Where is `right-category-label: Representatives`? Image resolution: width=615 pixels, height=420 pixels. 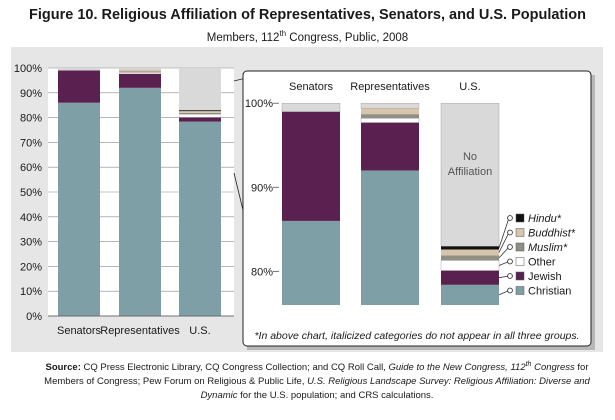
right-category-label: Representatives is located at coordinates (390, 87).